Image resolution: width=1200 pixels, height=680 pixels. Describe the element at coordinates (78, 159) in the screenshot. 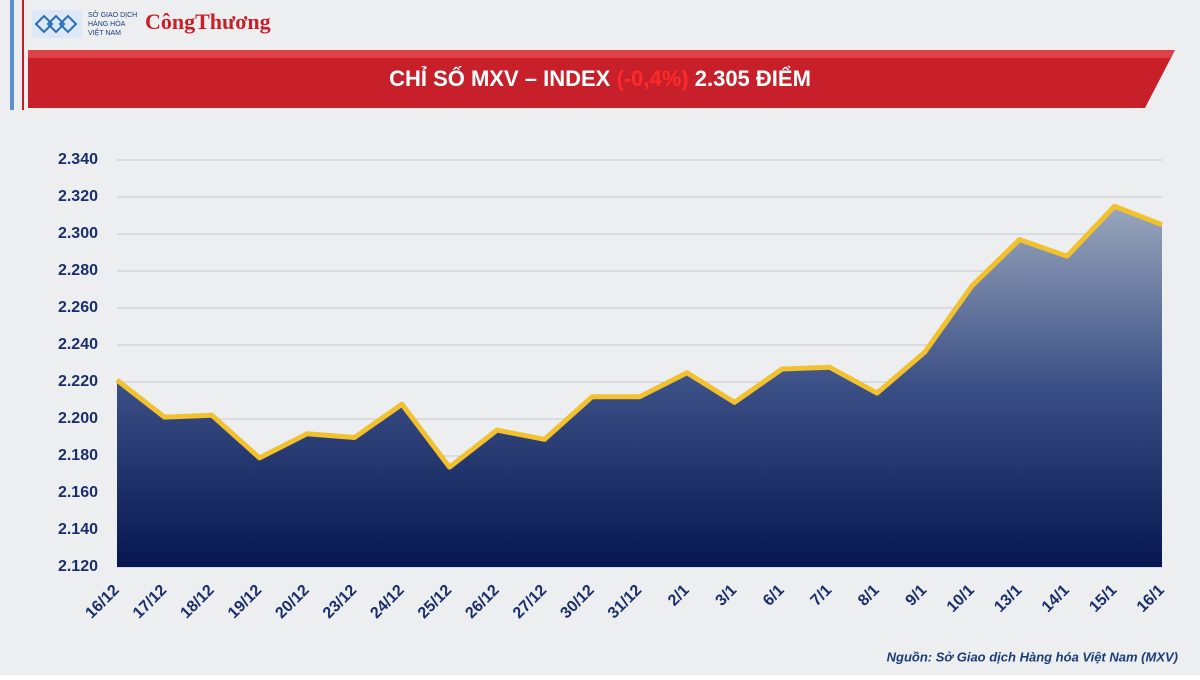

I see `y-tick-label: 2.340` at that location.